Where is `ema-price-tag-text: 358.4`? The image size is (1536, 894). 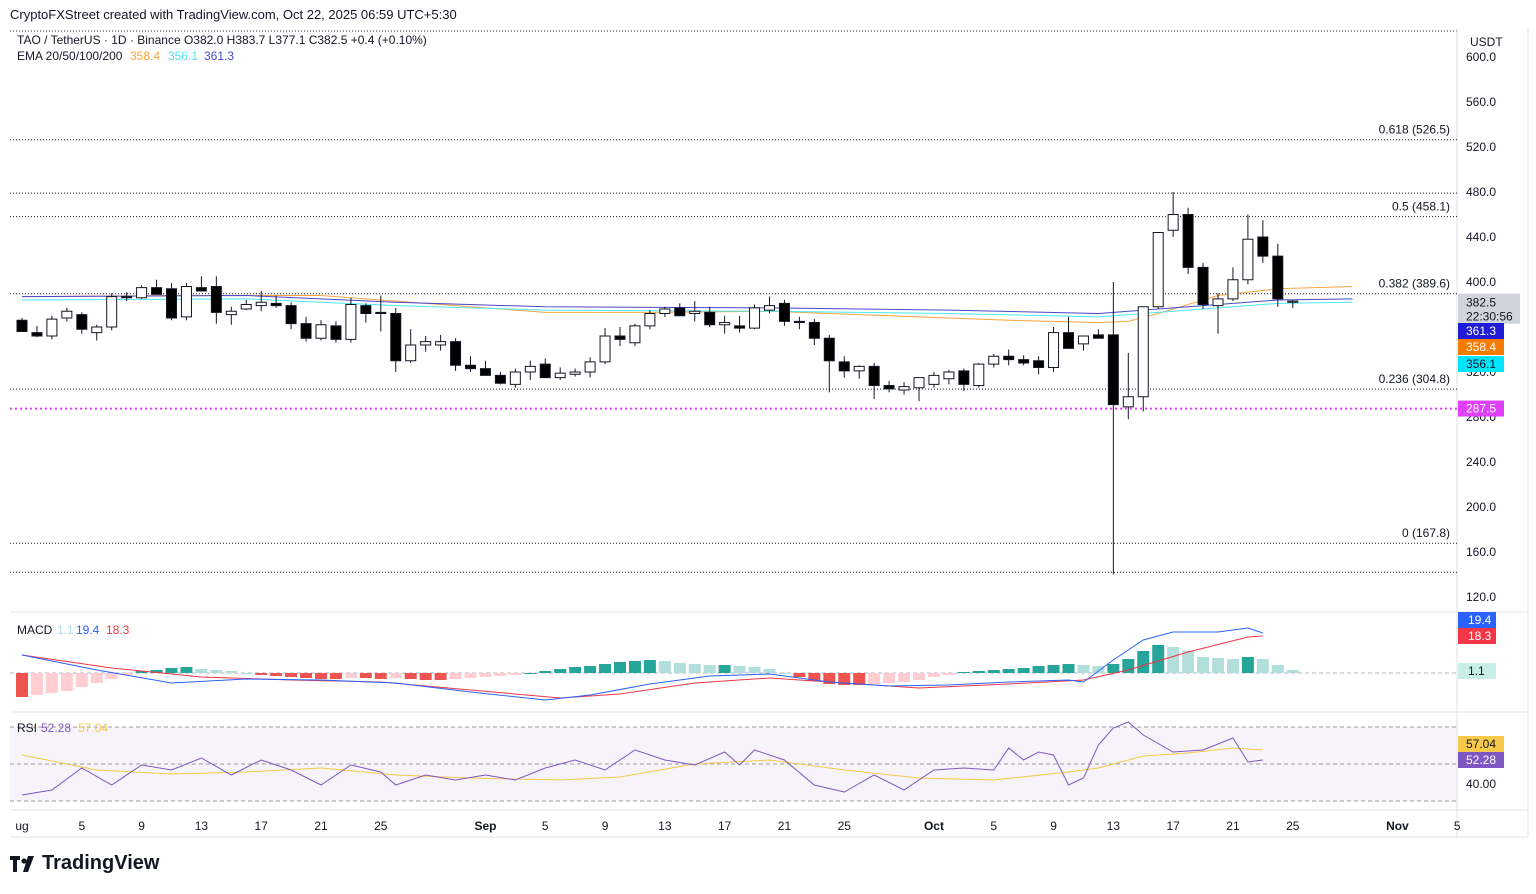 ema-price-tag-text: 358.4 is located at coordinates (1481, 347).